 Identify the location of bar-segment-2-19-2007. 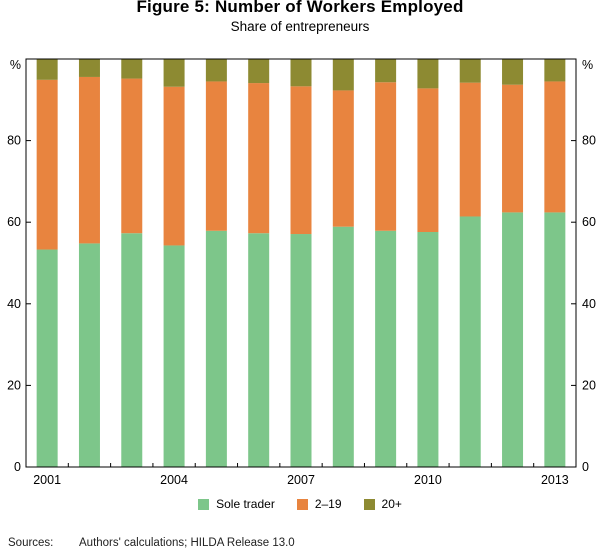
(301, 160).